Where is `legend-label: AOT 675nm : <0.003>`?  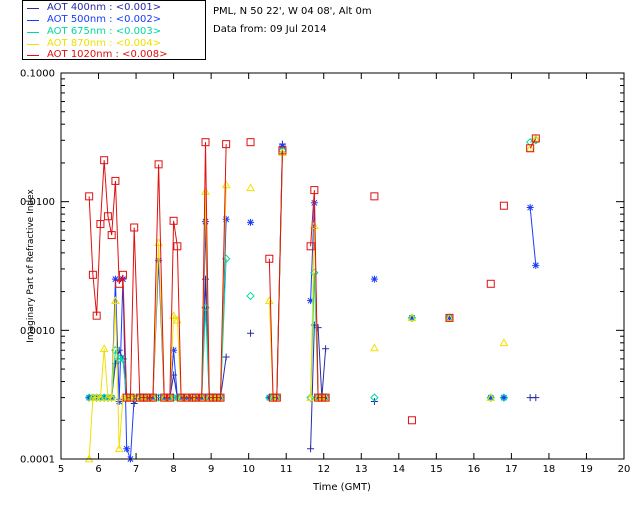
legend-label: AOT 675nm : <0.003> is located at coordinates (104, 31).